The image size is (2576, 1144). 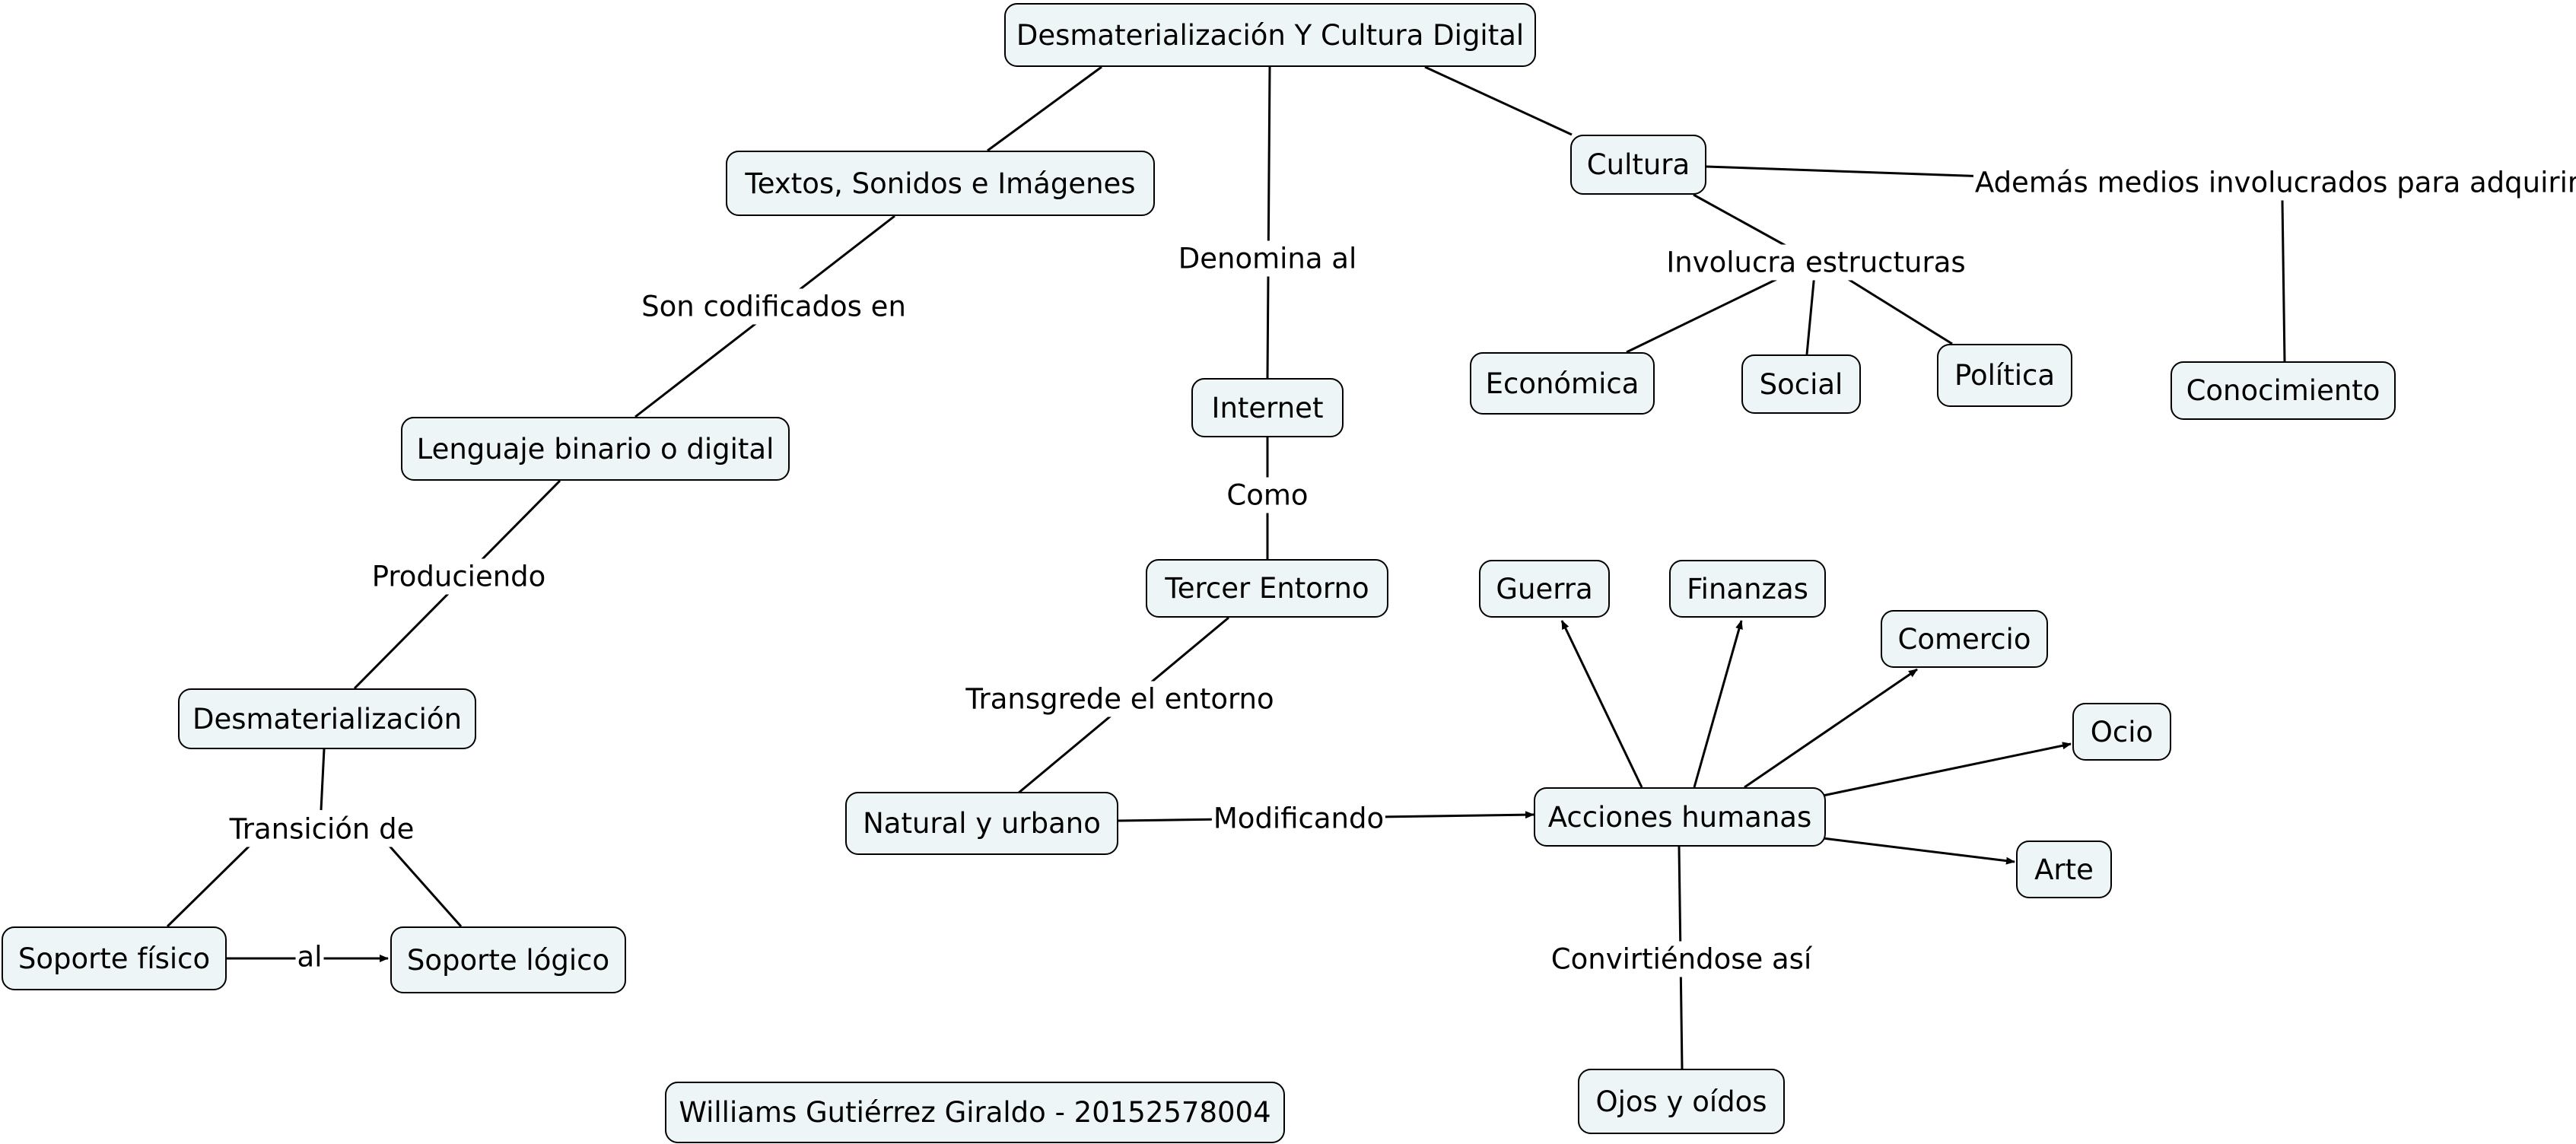 I want to click on node-tercer-entorno: Tercer Entorno, so click(x=1267, y=588).